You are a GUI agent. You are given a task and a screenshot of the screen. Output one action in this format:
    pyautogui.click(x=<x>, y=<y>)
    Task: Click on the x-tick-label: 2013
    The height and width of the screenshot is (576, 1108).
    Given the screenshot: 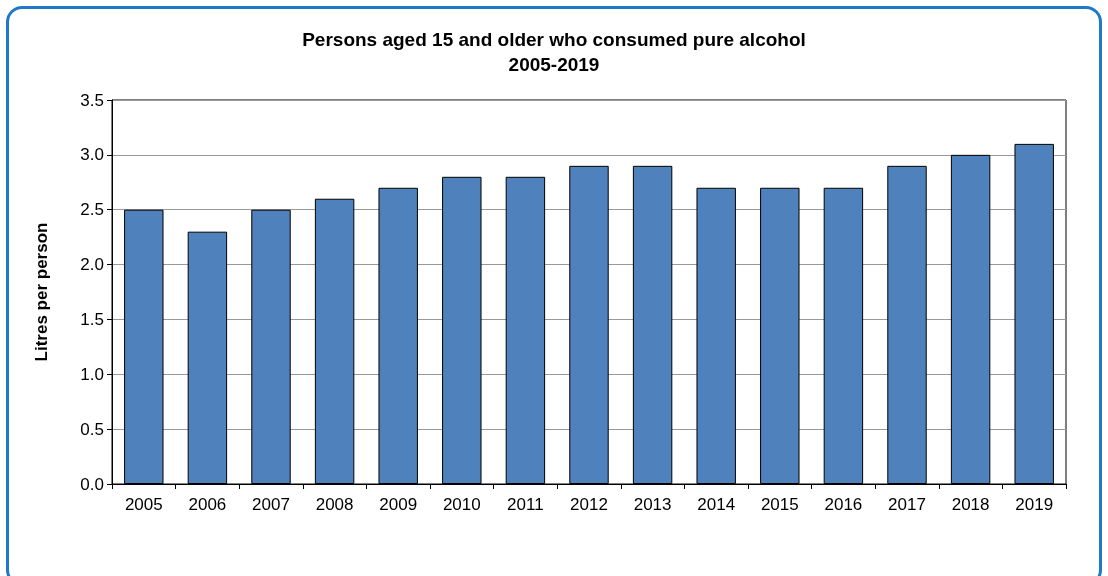 What is the action you would take?
    pyautogui.click(x=652, y=504)
    